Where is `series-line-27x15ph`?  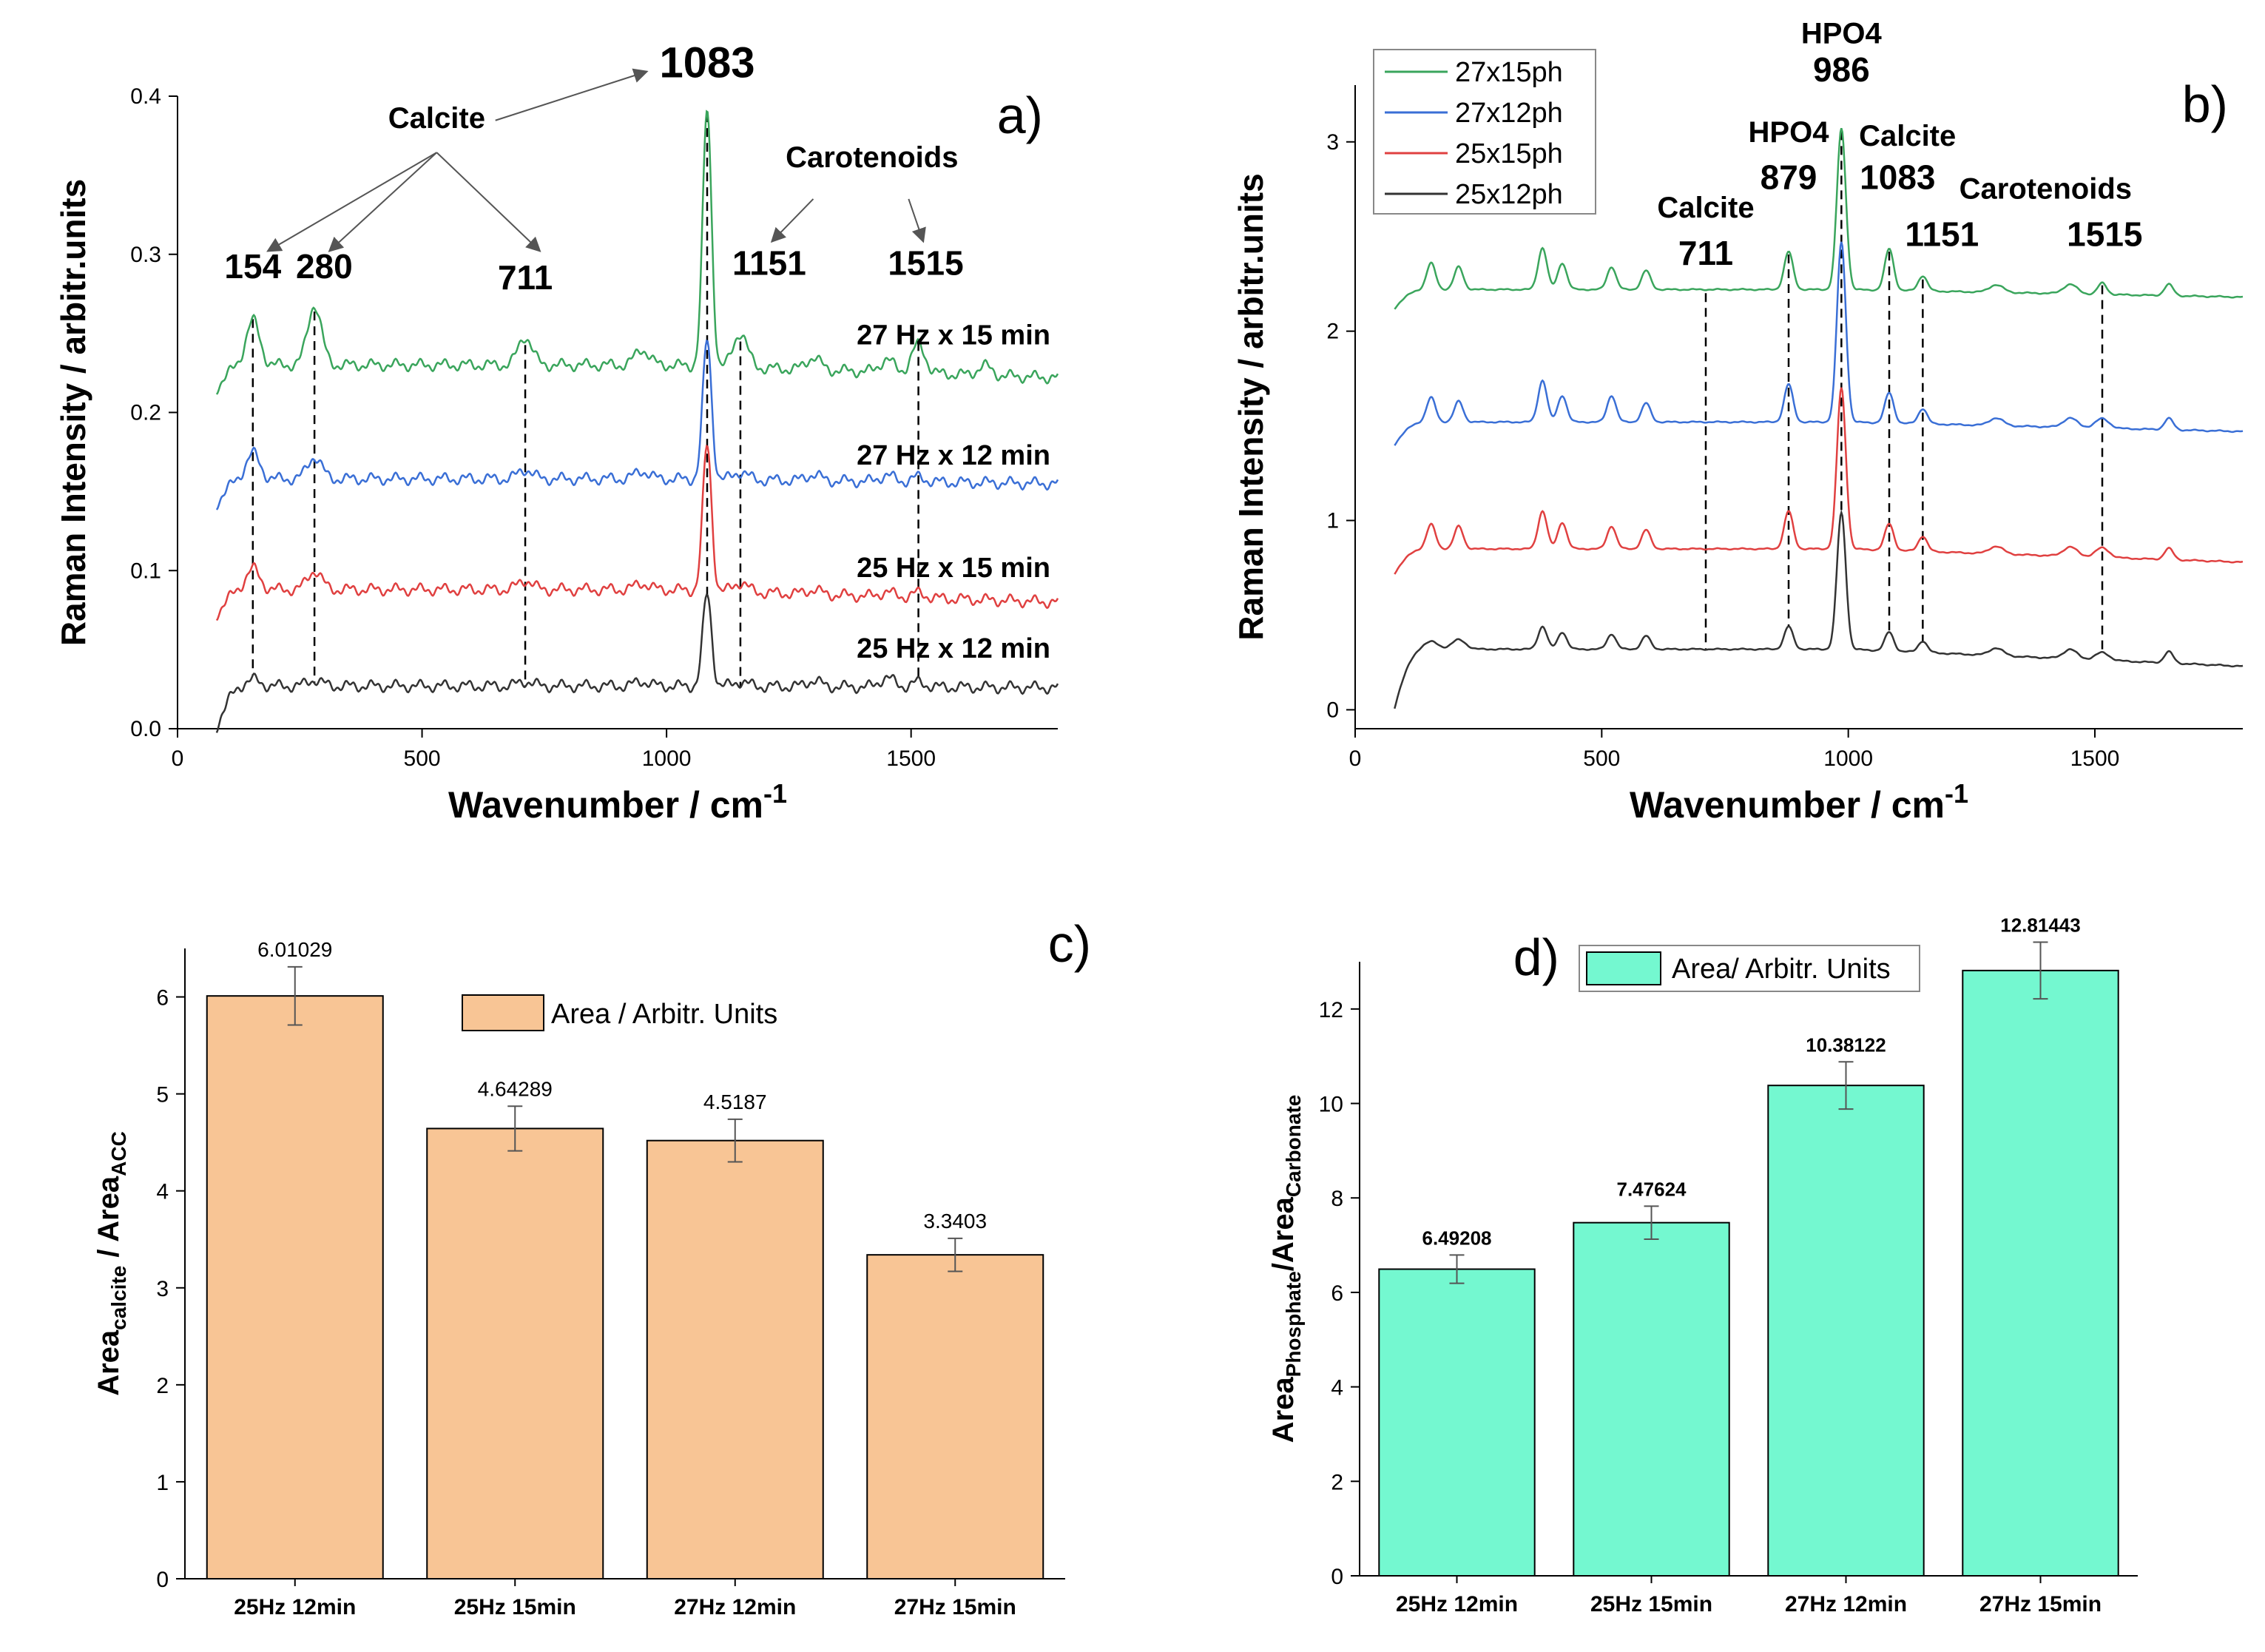 series-line-27x15ph is located at coordinates (1819, 218).